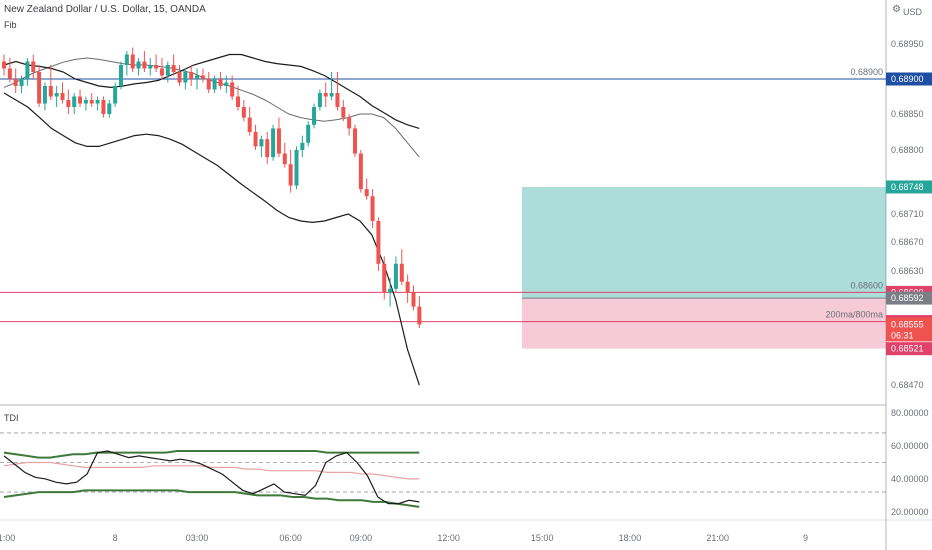 This screenshot has width=932, height=550. I want to click on indicator-upper-line, so click(211, 91).